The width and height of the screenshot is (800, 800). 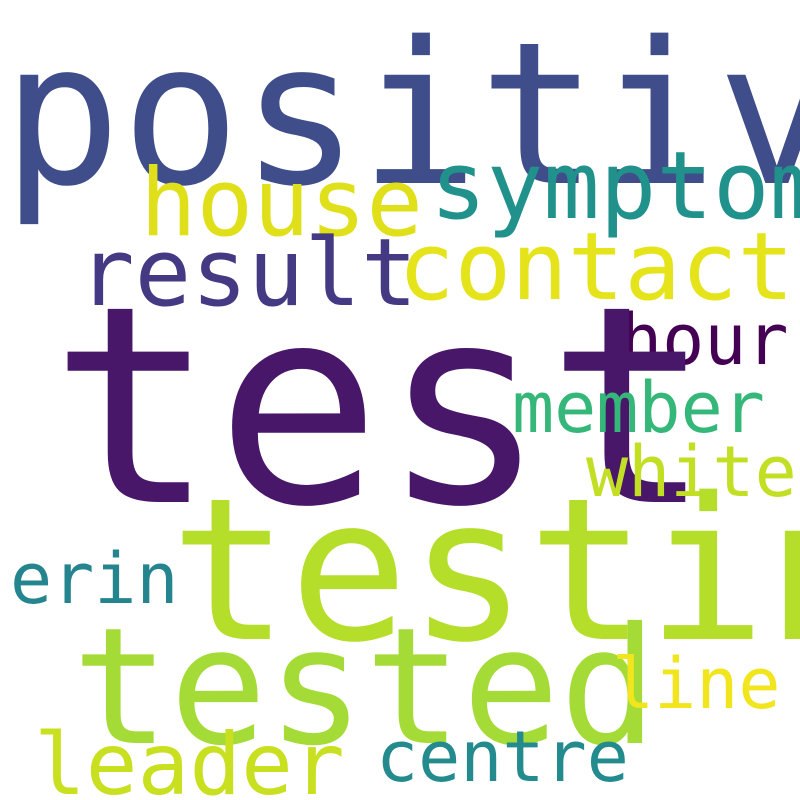 What do you see at coordinates (704, 340) in the screenshot?
I see `word-hour: hour` at bounding box center [704, 340].